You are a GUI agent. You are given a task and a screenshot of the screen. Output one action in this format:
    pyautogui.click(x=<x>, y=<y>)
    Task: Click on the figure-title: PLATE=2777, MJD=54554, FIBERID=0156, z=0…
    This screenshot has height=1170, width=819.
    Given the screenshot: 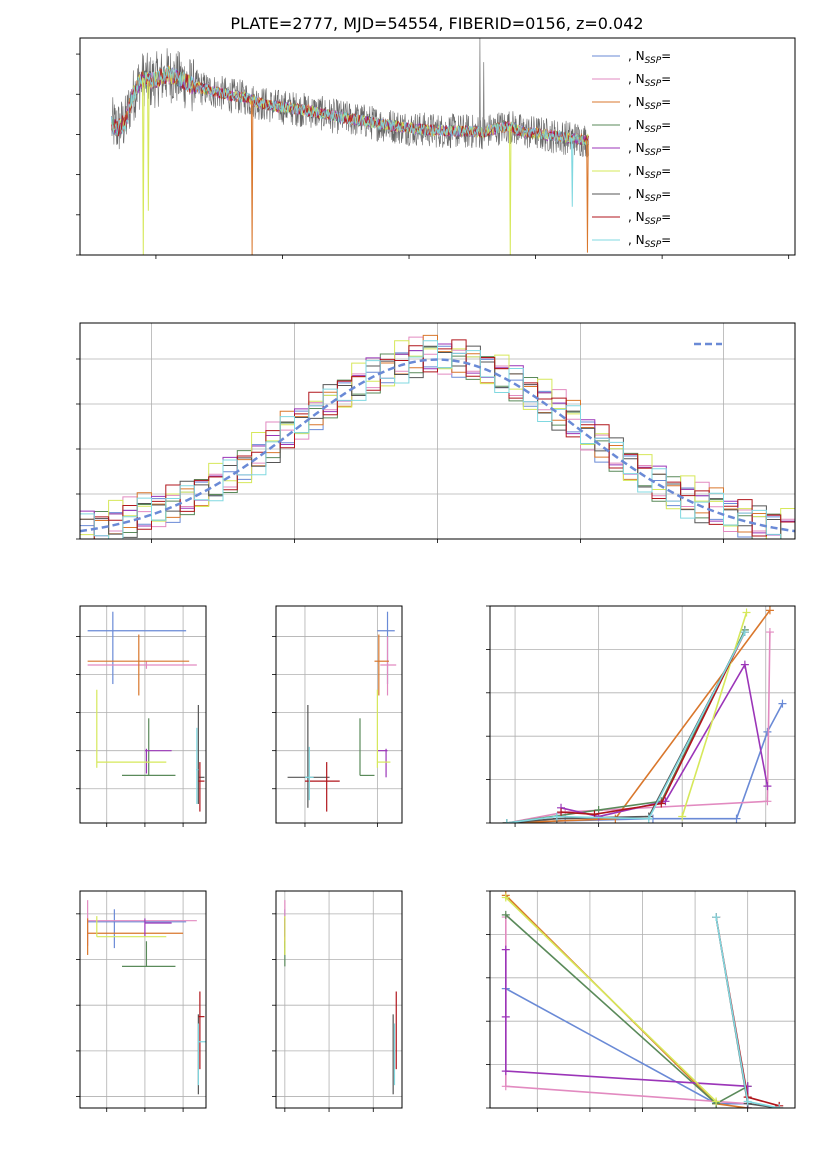 What is the action you would take?
    pyautogui.click(x=436, y=23)
    